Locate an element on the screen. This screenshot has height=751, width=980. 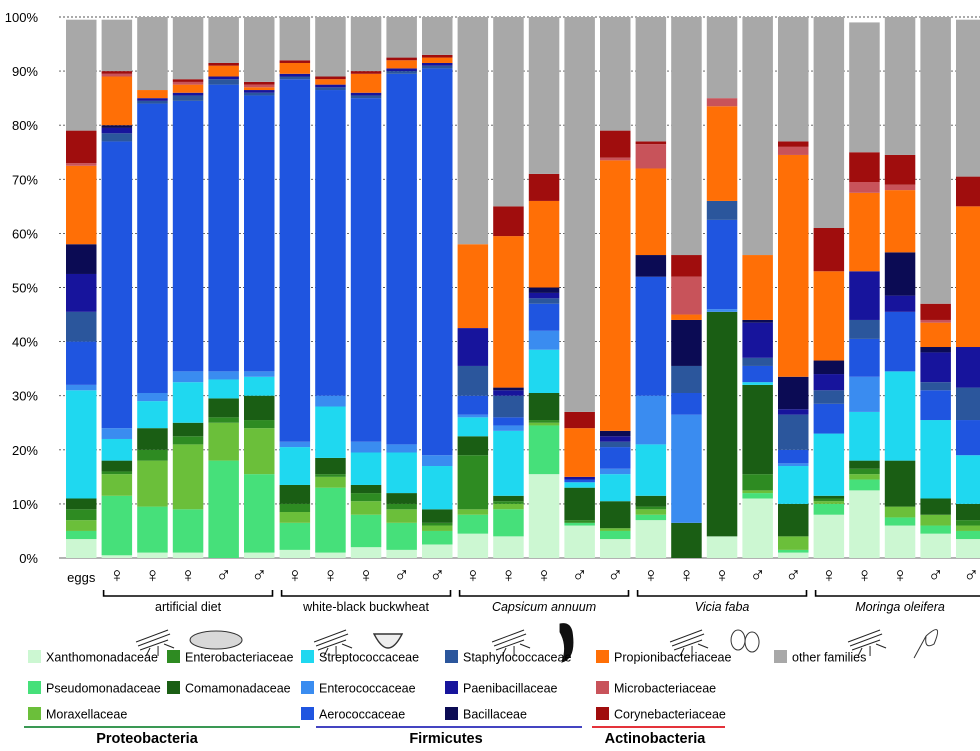
legend-swatch-propionibacteriaceae is located at coordinates (602, 656).